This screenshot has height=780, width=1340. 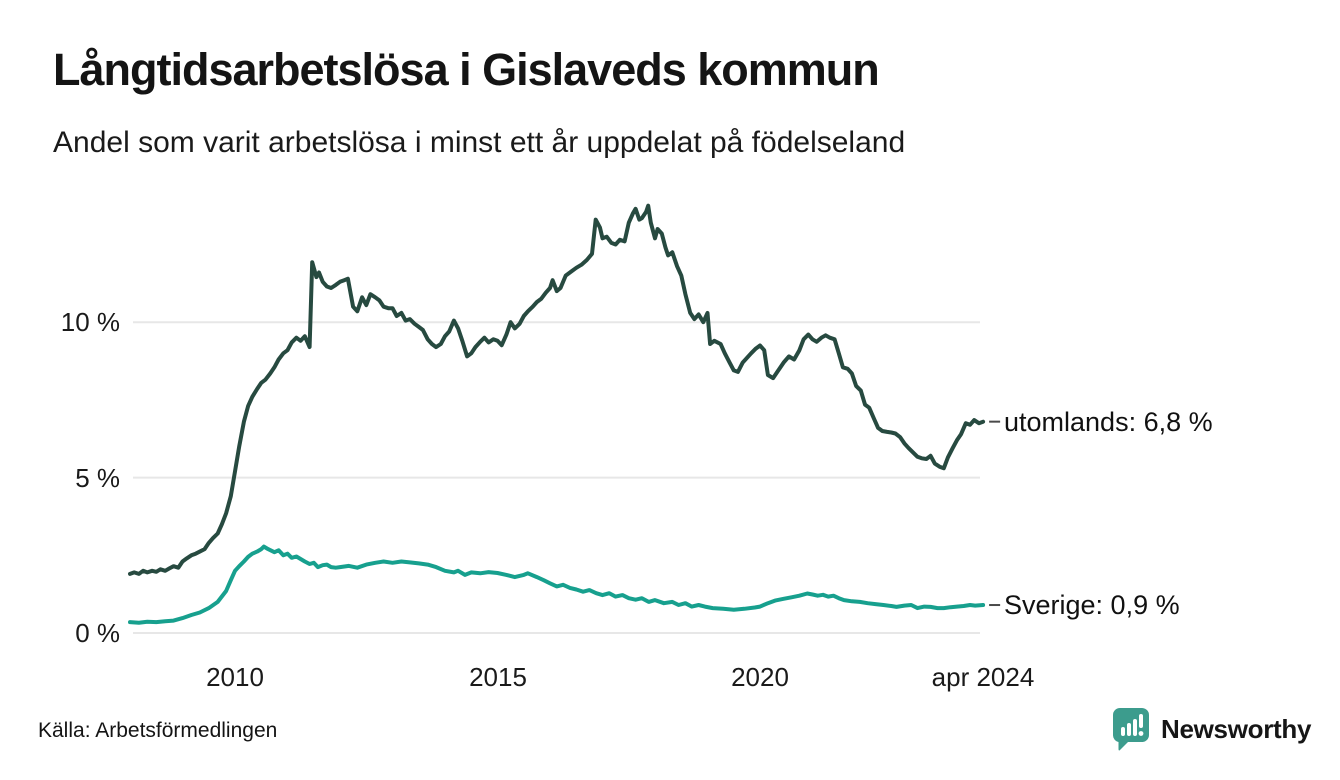 What do you see at coordinates (1131, 729) in the screenshot?
I see `bar-chart-bubble-icon` at bounding box center [1131, 729].